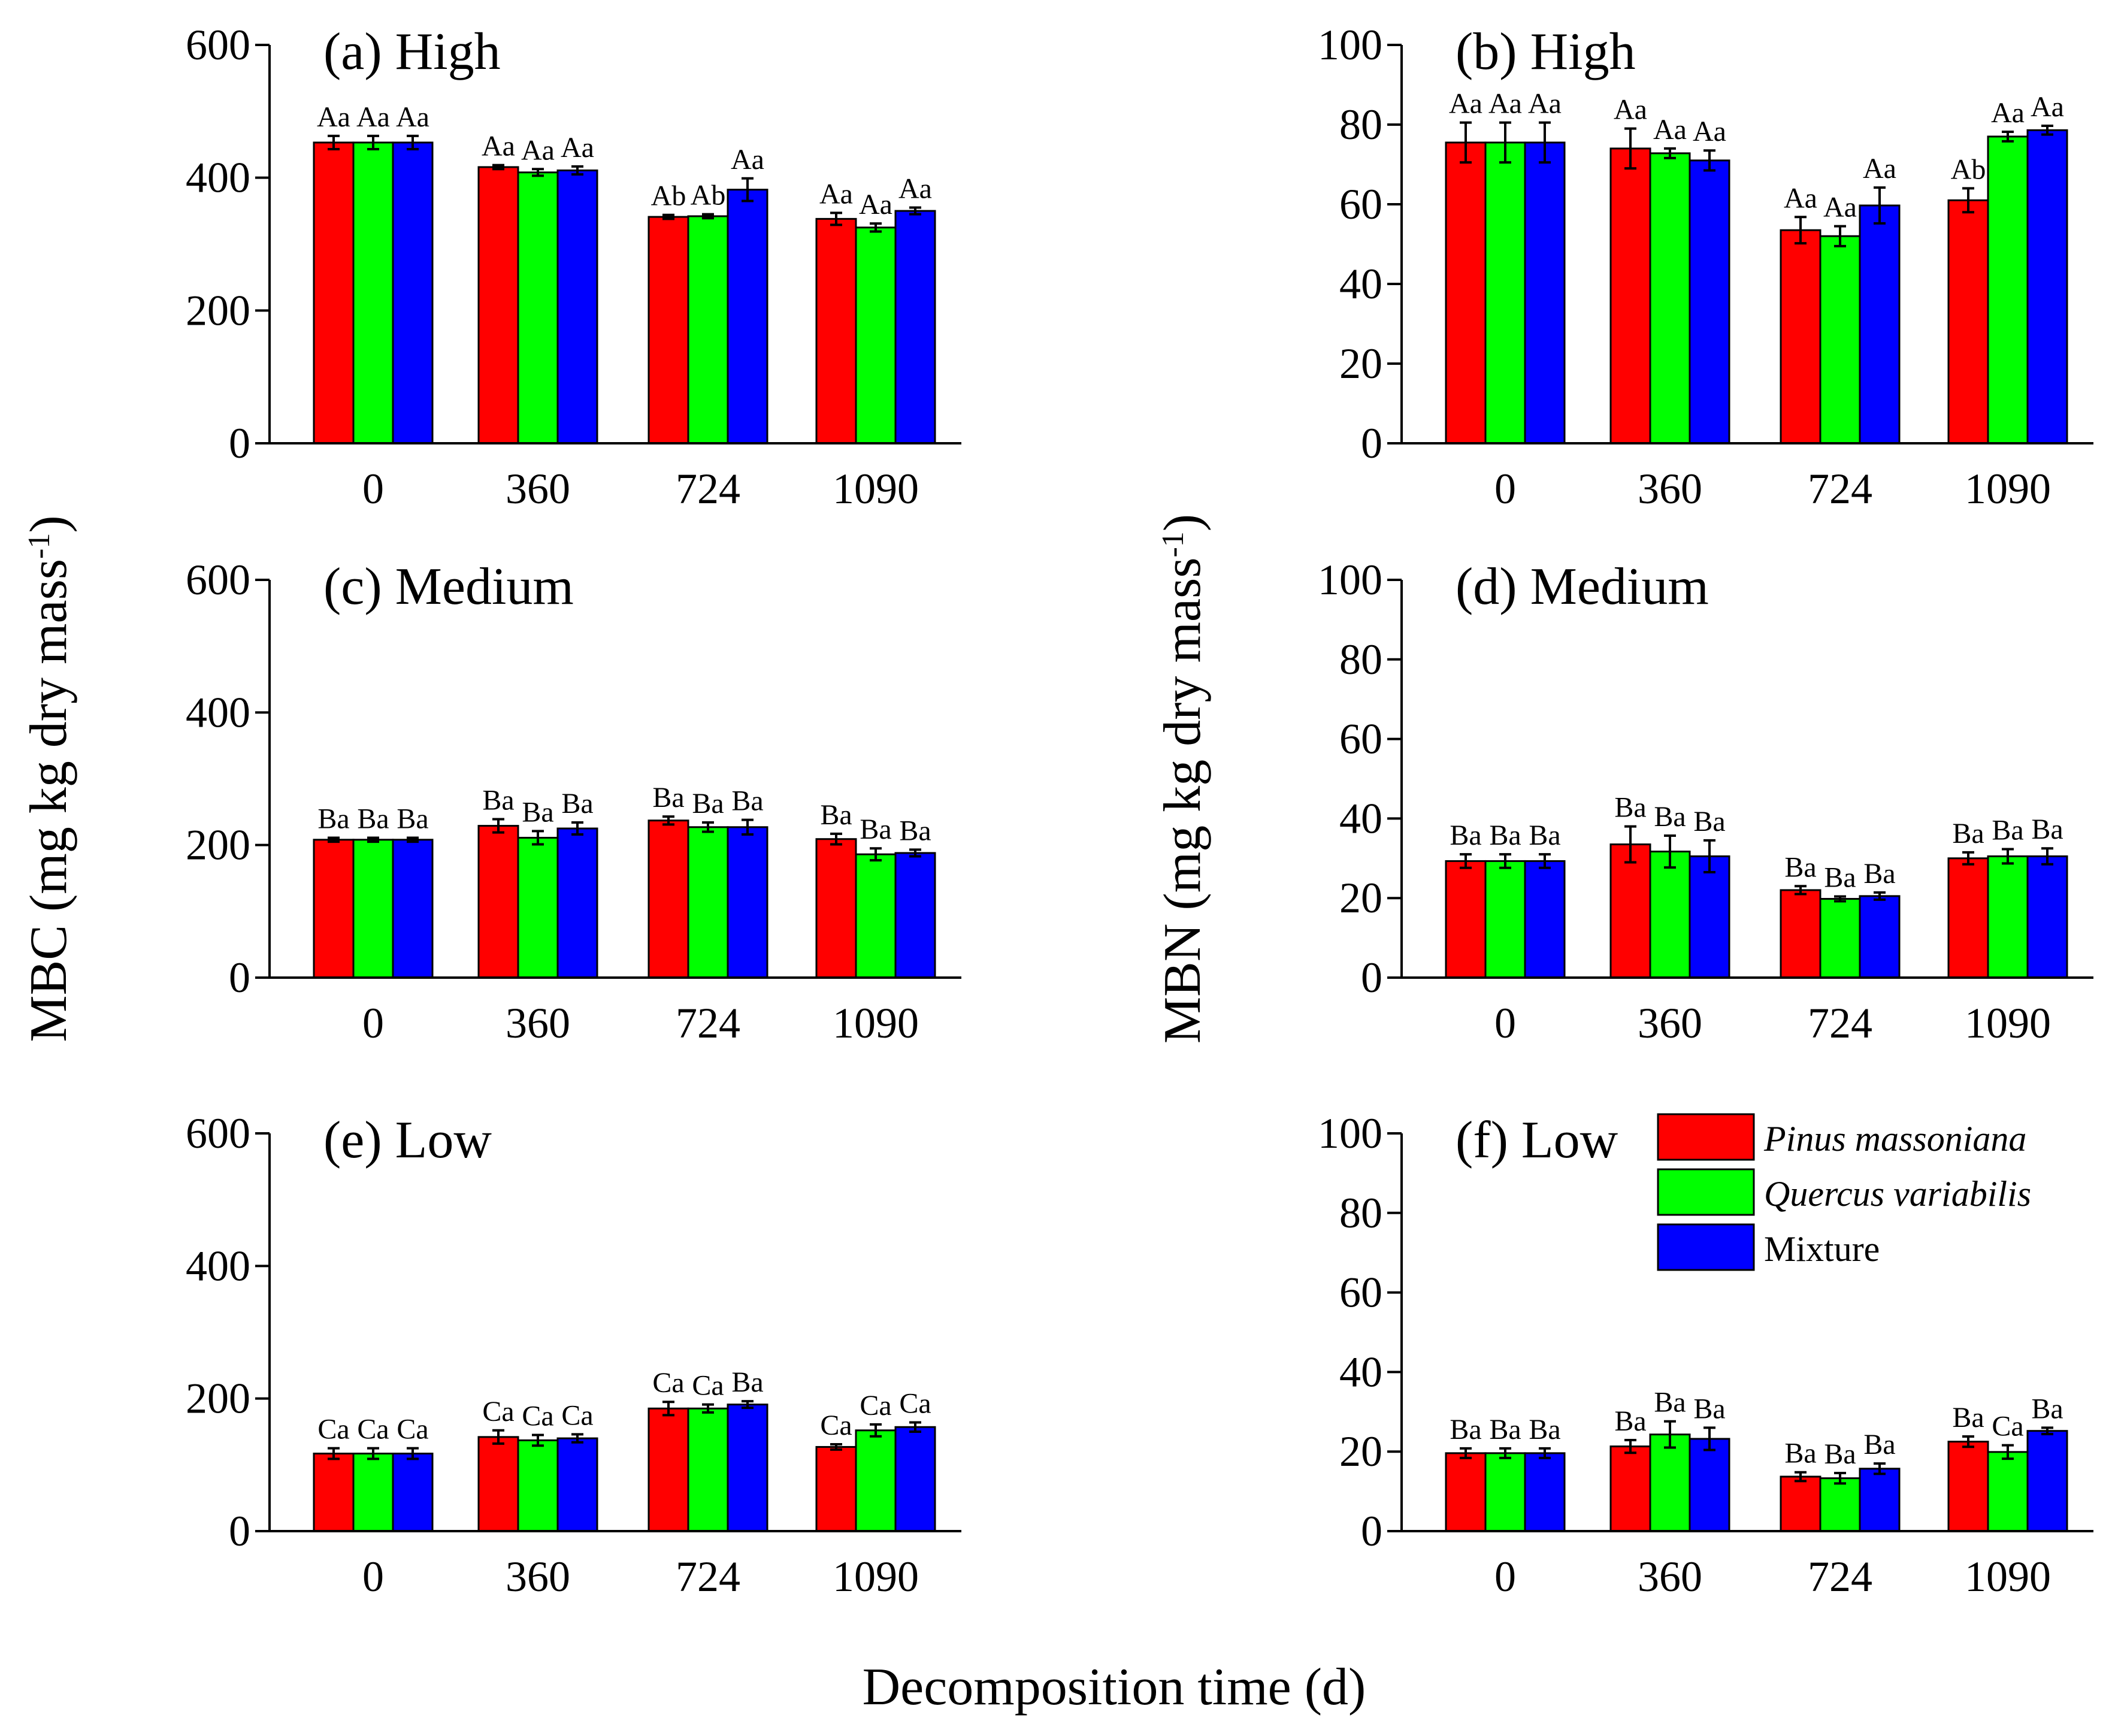 Image resolution: width=2112 pixels, height=1736 pixels. What do you see at coordinates (668, 797) in the screenshot?
I see `sig-label-c-t724-s0: Ba` at bounding box center [668, 797].